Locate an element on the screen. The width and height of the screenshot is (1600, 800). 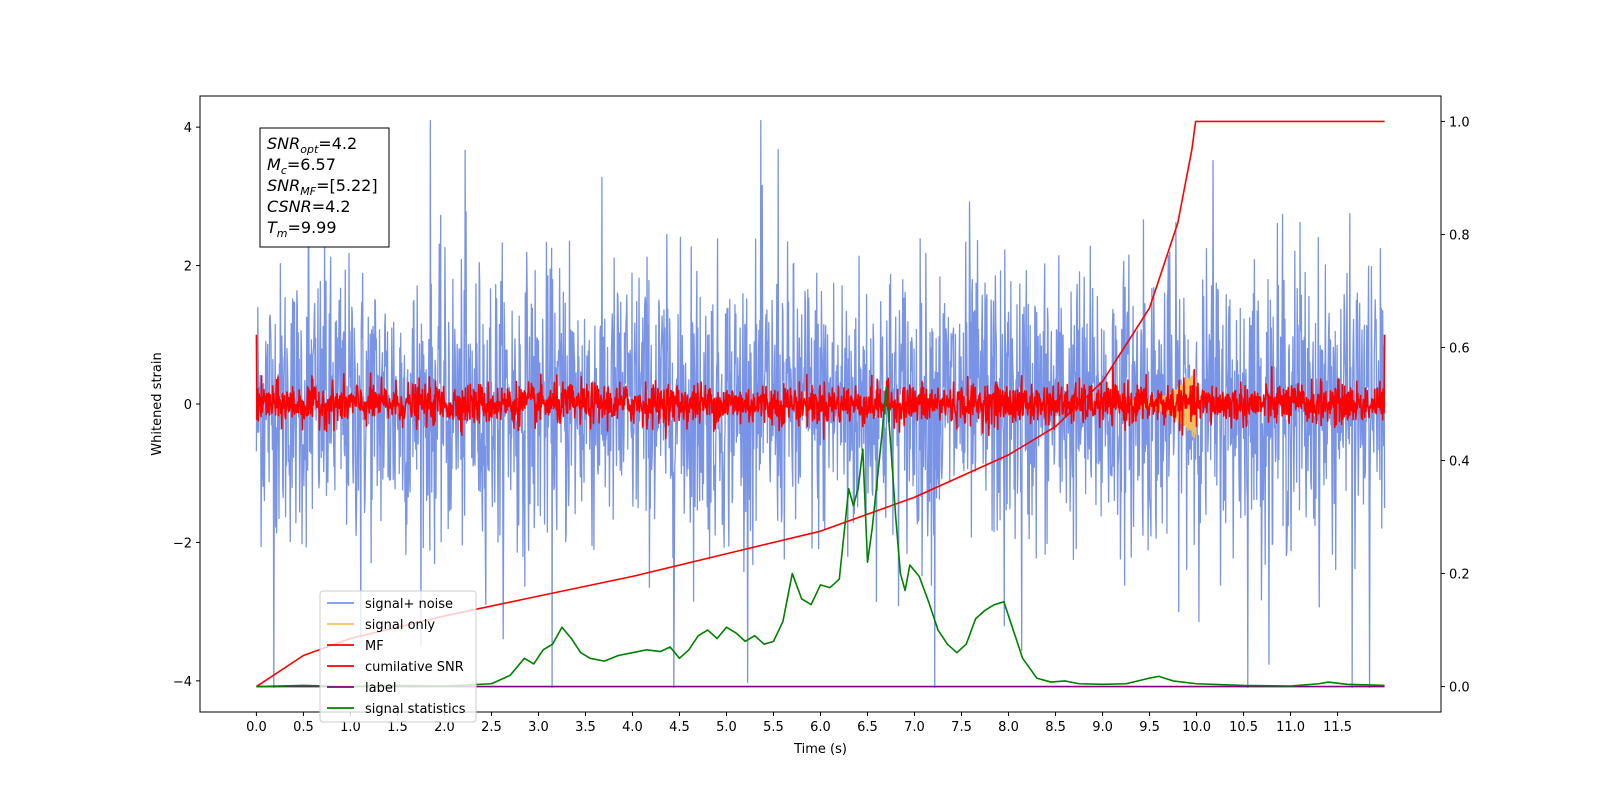
y-axis: −4 −2 0 2 4 is located at coordinates (186, 405).